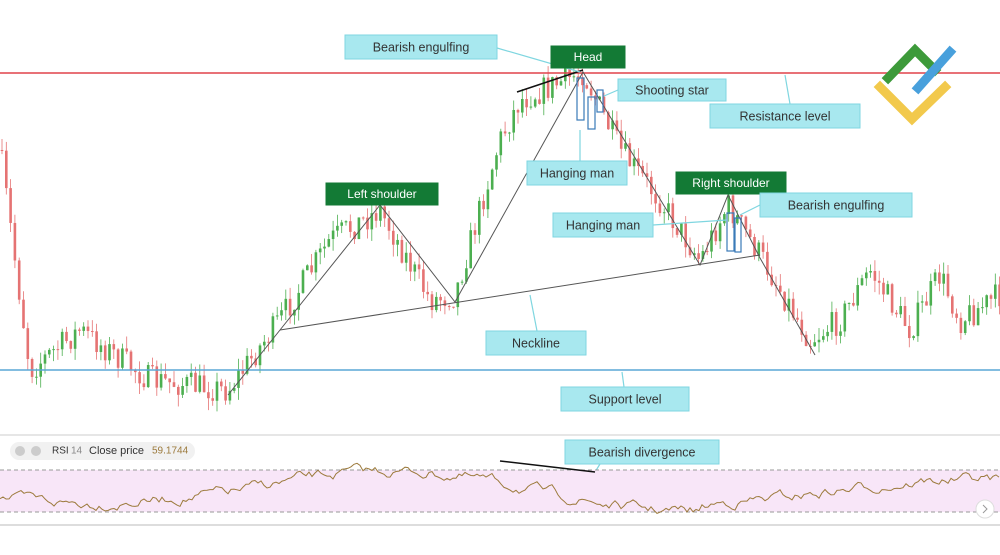 This screenshot has height=555, width=1000. I want to click on annotation-label: Head, so click(588, 57).